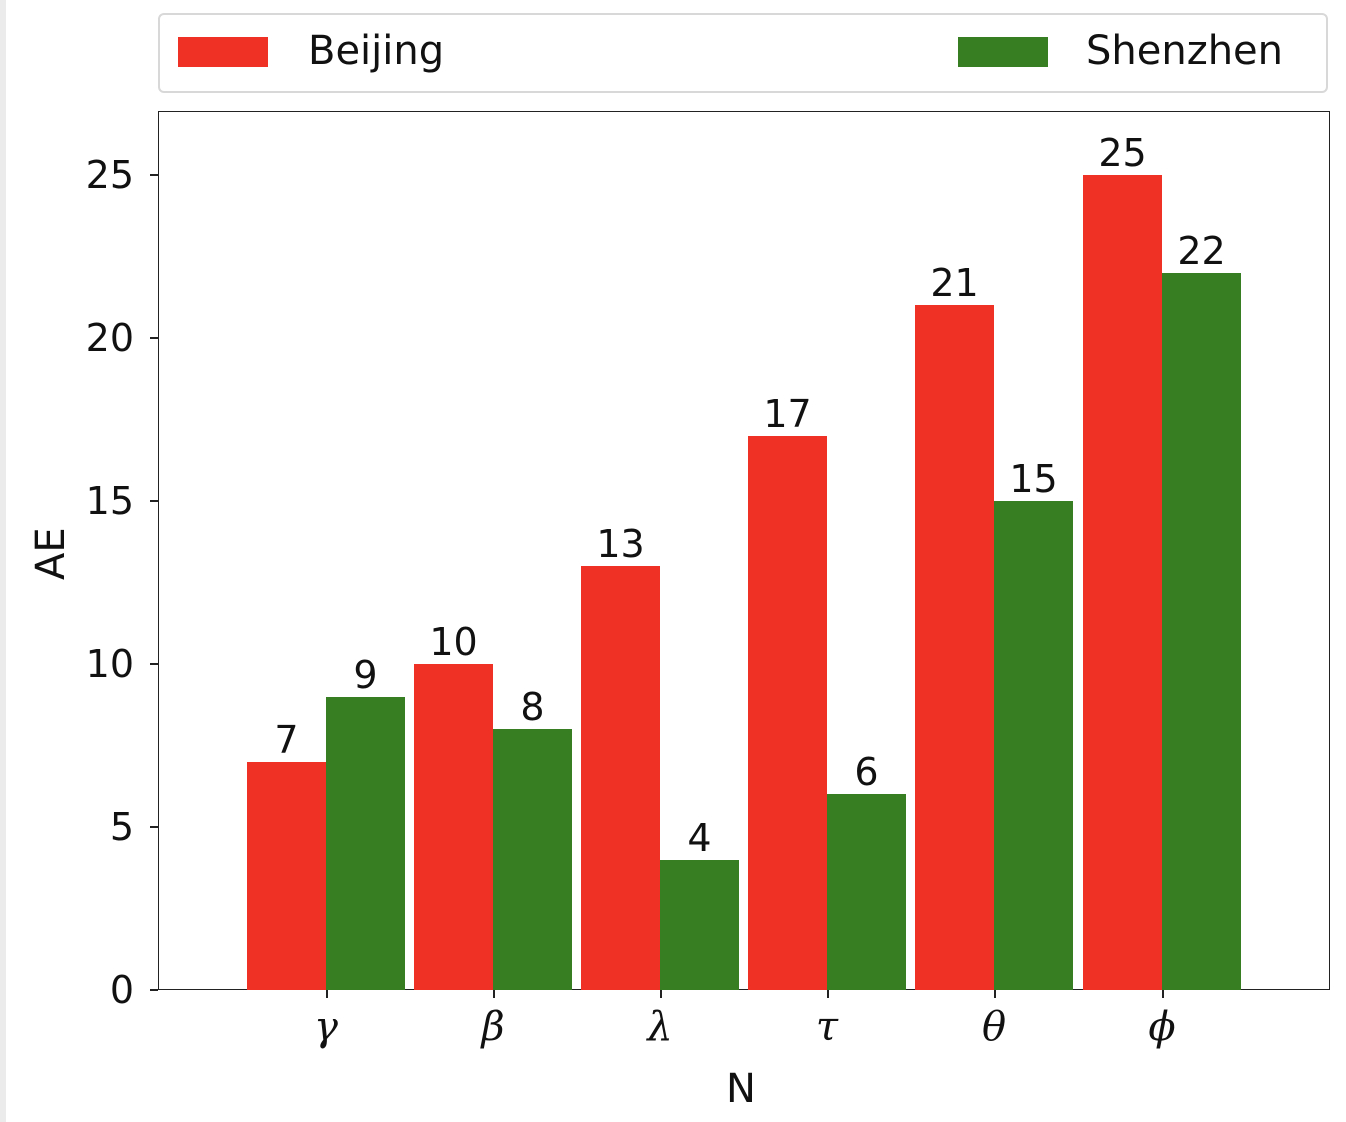  What do you see at coordinates (109, 338) in the screenshot?
I see `y-tick-label: 20` at bounding box center [109, 338].